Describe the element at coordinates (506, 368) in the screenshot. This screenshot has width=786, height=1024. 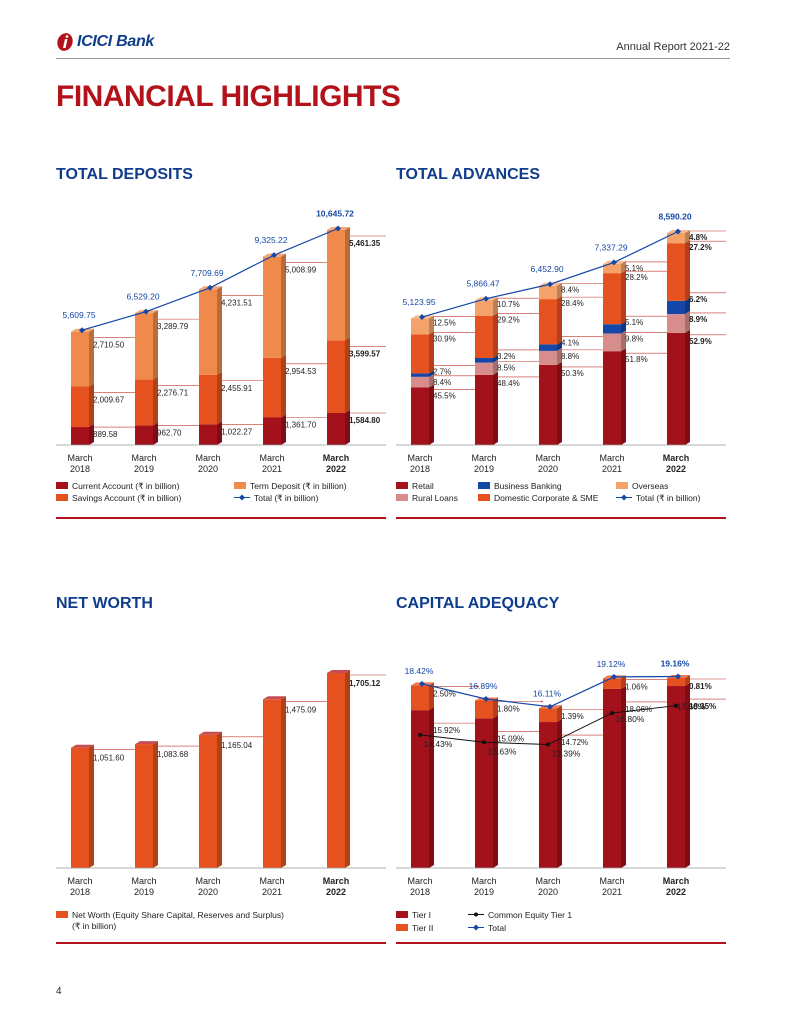
I see `data-label: 8.5%` at that location.